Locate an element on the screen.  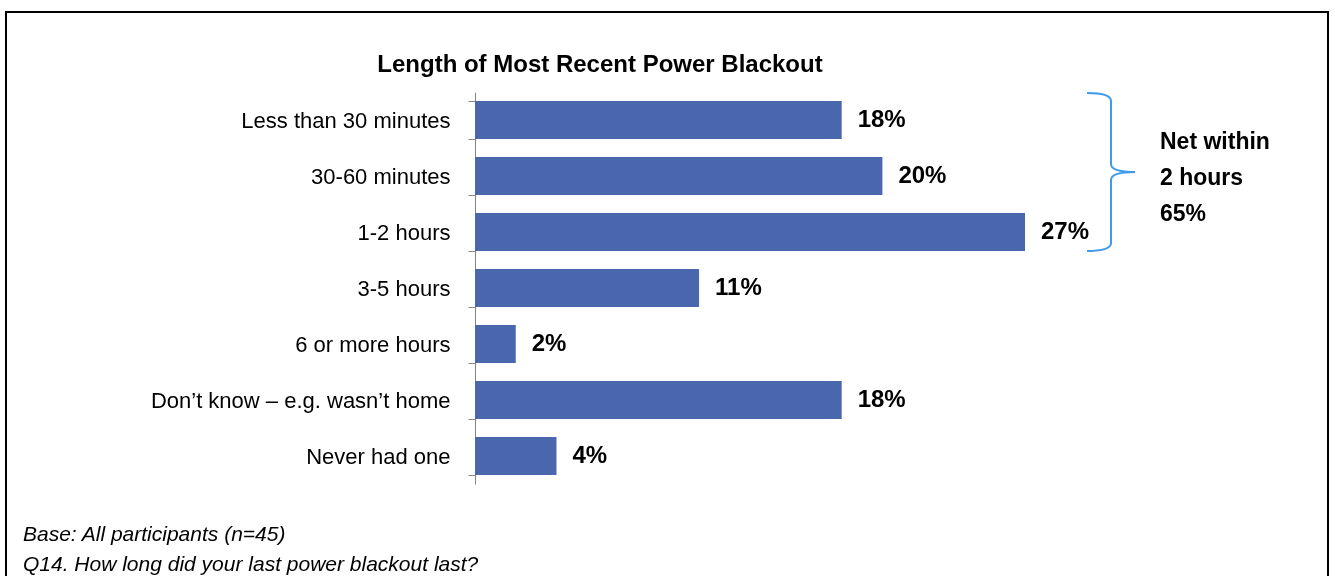
data-label: 20% is located at coordinates (922, 174).